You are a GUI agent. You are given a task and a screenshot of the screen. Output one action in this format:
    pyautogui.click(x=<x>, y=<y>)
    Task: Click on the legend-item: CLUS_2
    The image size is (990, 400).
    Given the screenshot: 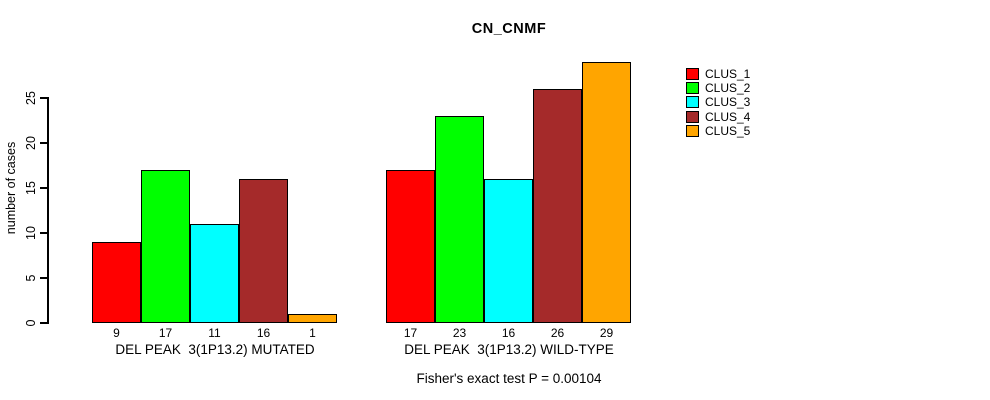 What is the action you would take?
    pyautogui.click(x=718, y=88)
    